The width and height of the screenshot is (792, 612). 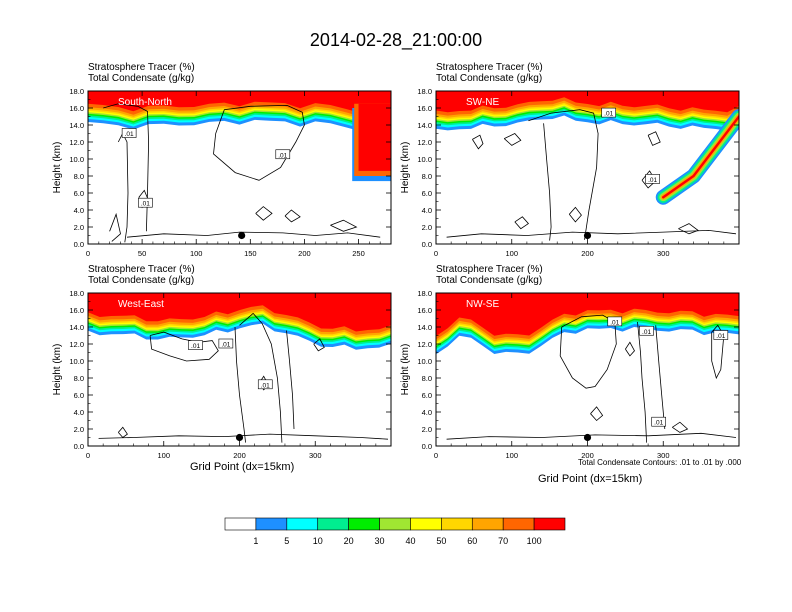 What do you see at coordinates (374, 137) in the screenshot?
I see `tracer-intrusion-peak` at bounding box center [374, 137].